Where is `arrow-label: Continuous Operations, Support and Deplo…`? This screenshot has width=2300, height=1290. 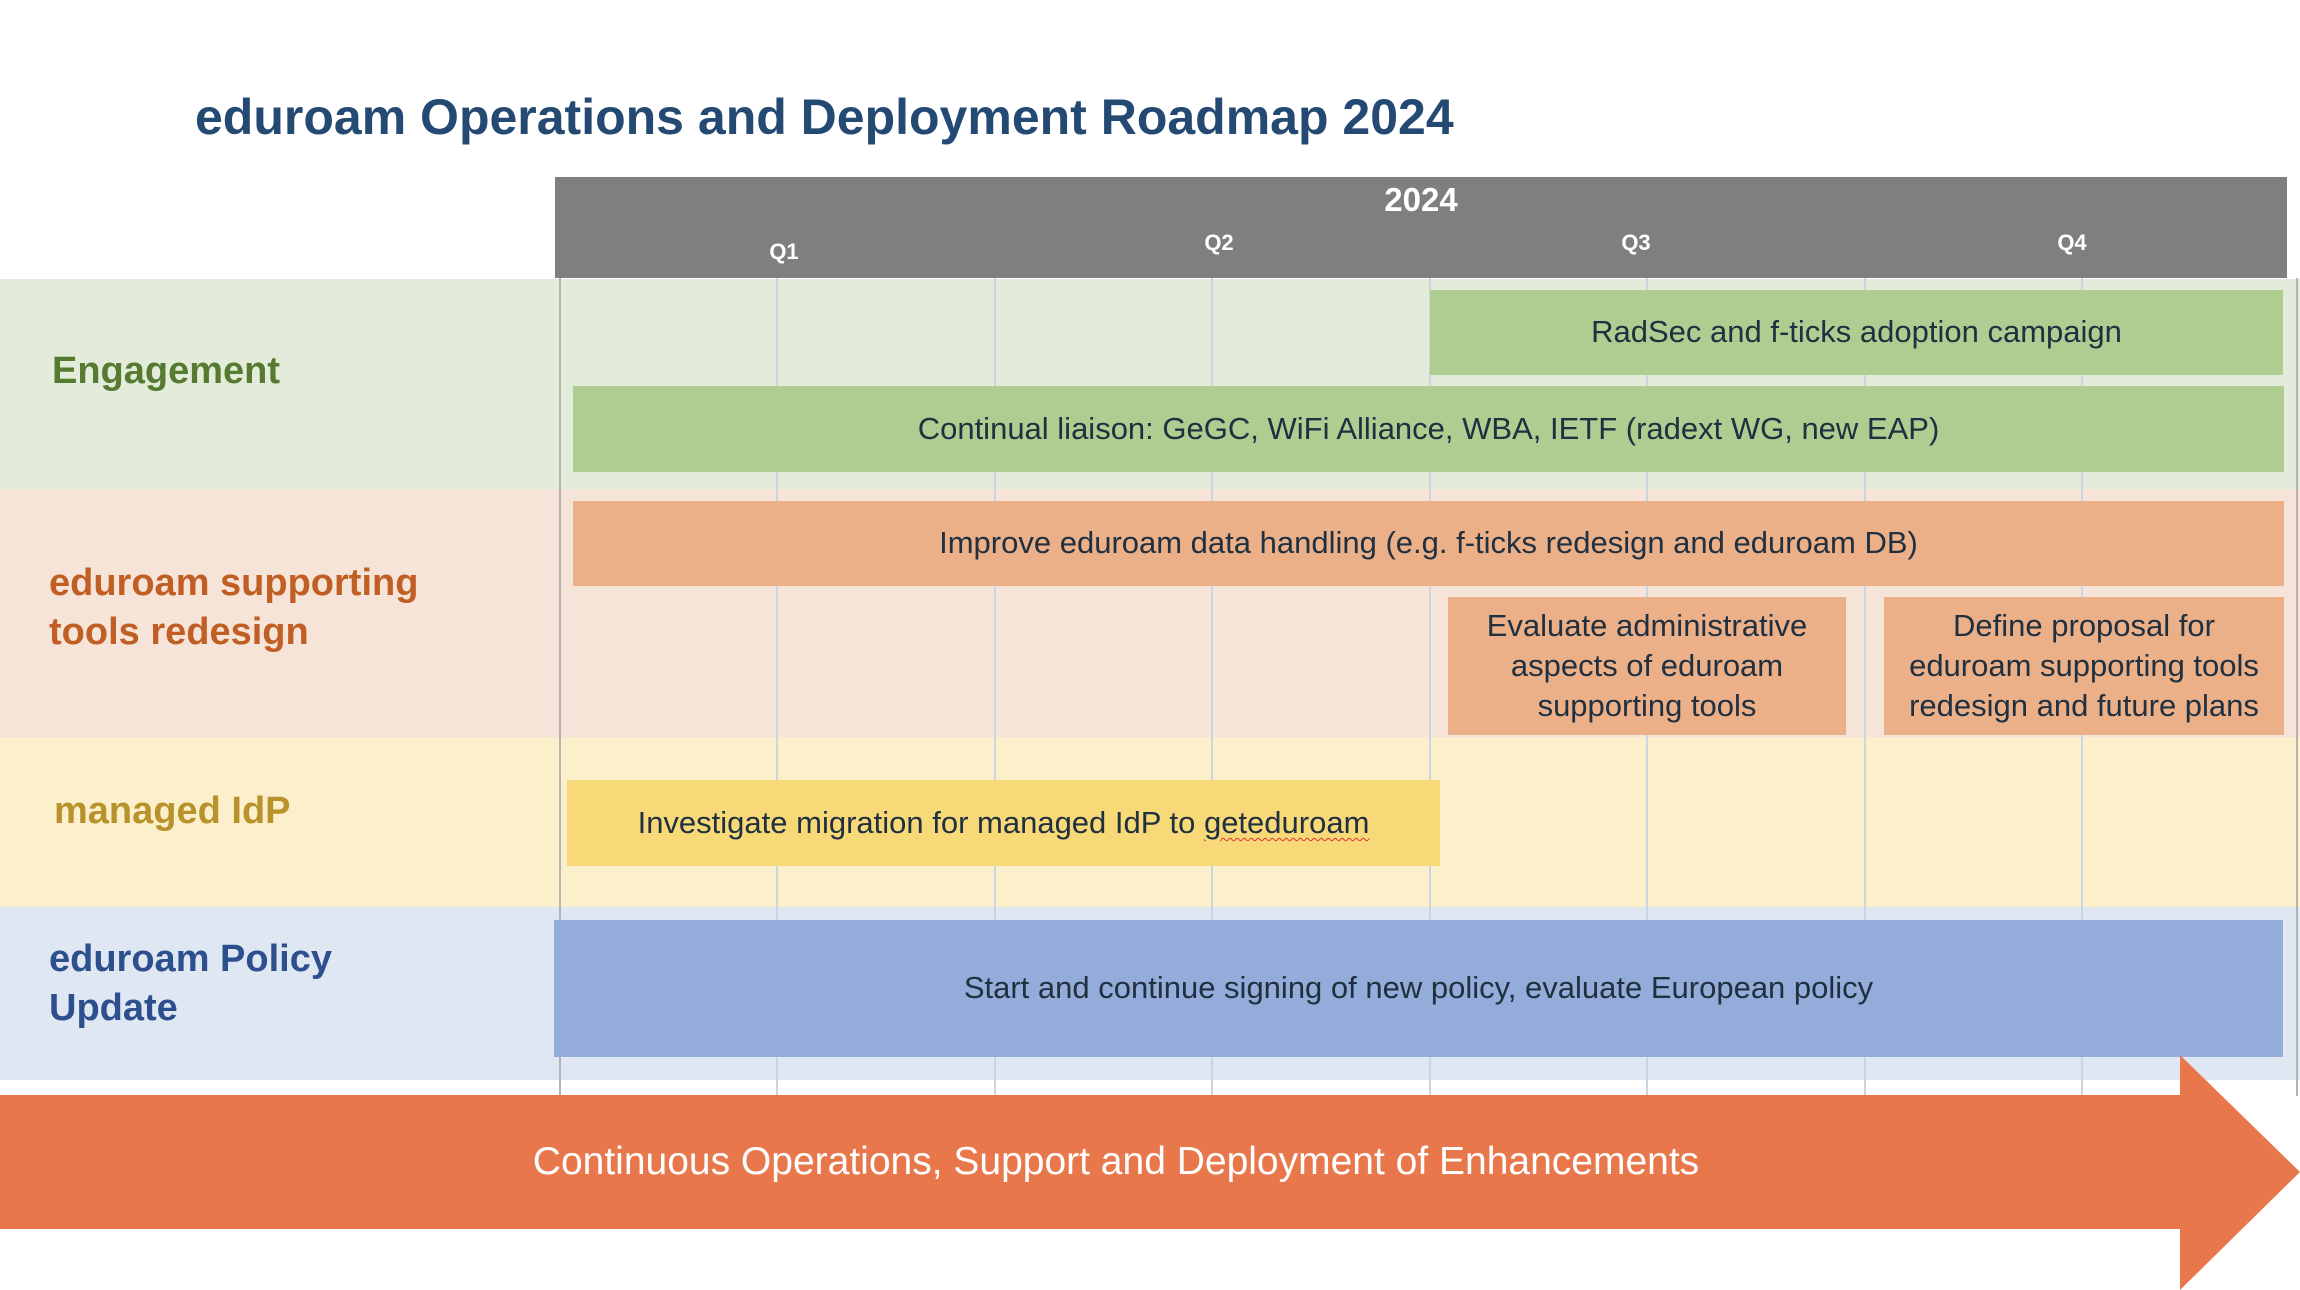 arrow-label: Continuous Operations, Support and Deplo… is located at coordinates (1116, 1161).